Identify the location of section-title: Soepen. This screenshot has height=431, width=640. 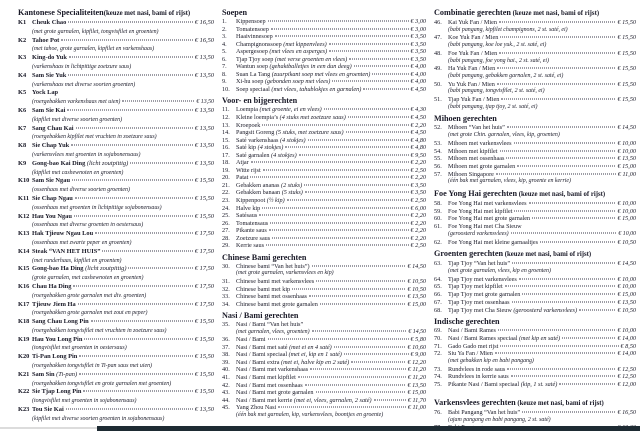
(324, 13).